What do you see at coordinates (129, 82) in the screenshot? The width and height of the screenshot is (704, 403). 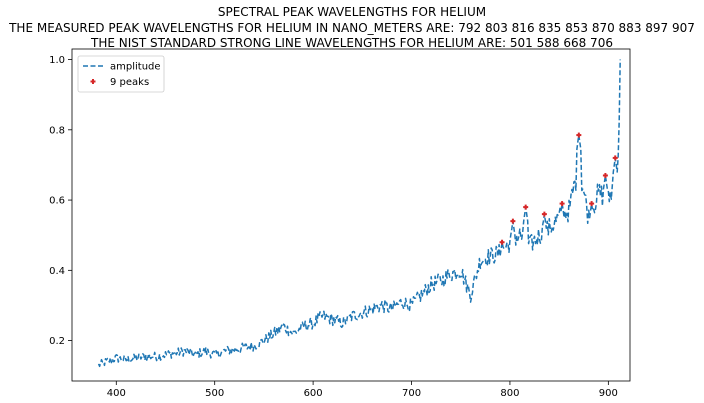 I see `legend-peaks-label: 9 peaks` at bounding box center [129, 82].